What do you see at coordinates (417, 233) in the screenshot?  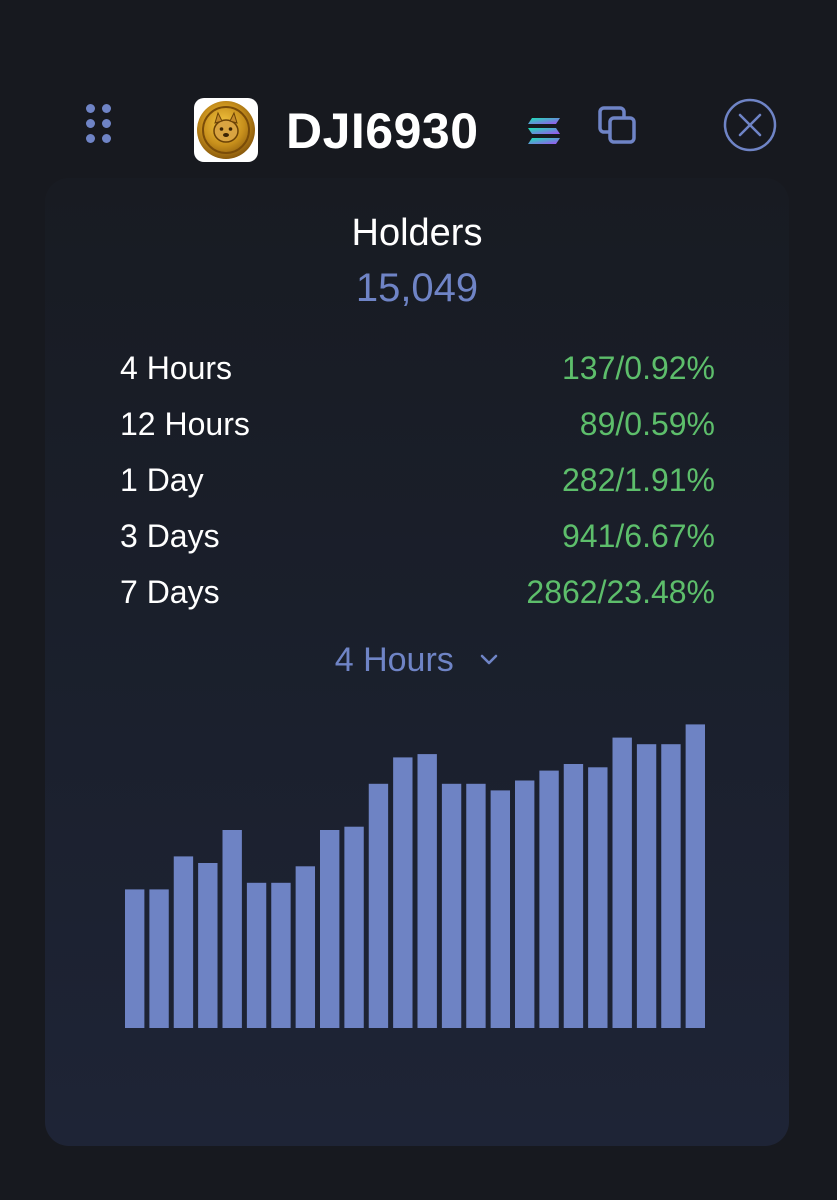 I see `holders-title: Holders` at bounding box center [417, 233].